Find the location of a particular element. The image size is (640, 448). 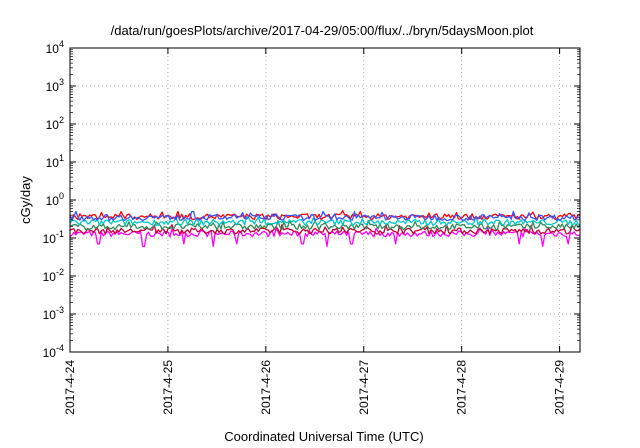

x-tick-label: 2017-4-27 is located at coordinates (364, 387).